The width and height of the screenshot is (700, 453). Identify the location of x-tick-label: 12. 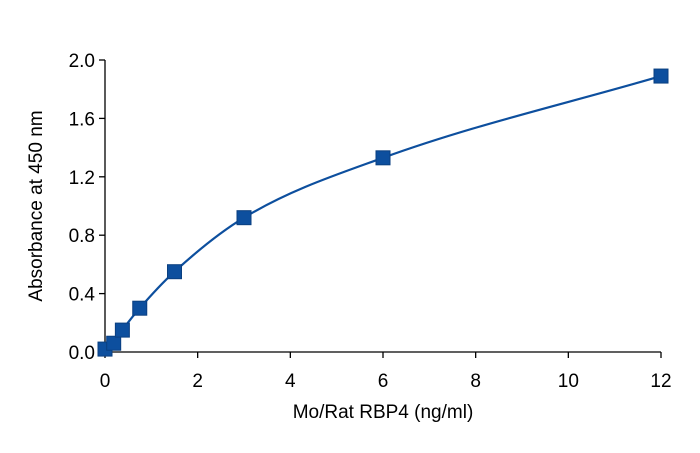
(660, 381).